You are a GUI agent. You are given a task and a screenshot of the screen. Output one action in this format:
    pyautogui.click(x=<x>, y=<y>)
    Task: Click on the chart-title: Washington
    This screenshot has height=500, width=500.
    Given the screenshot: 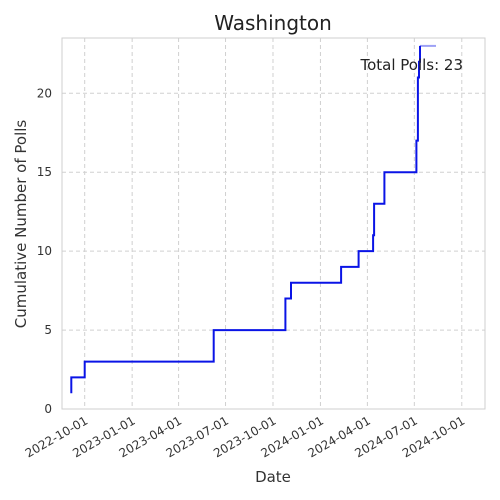 What is the action you would take?
    pyautogui.click(x=273, y=23)
    